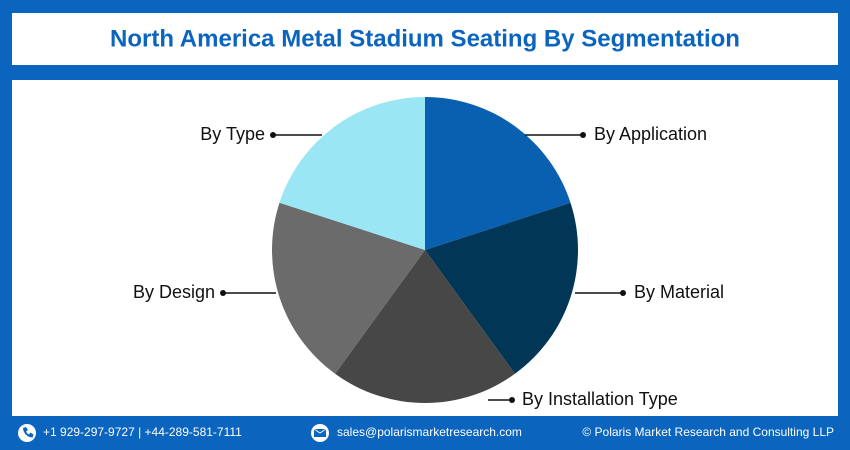 The width and height of the screenshot is (850, 450). I want to click on title-box, so click(425, 39).